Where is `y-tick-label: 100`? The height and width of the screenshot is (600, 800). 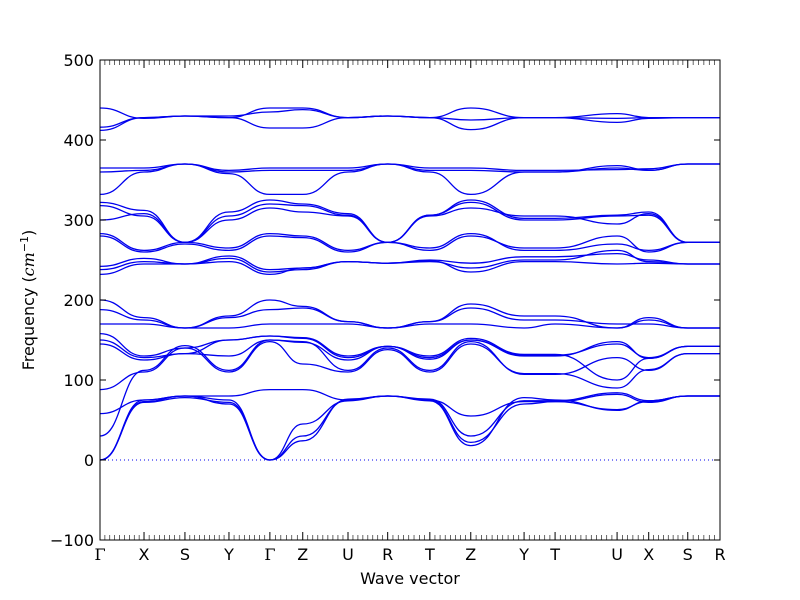
y-tick-label: 100 is located at coordinates (78, 380).